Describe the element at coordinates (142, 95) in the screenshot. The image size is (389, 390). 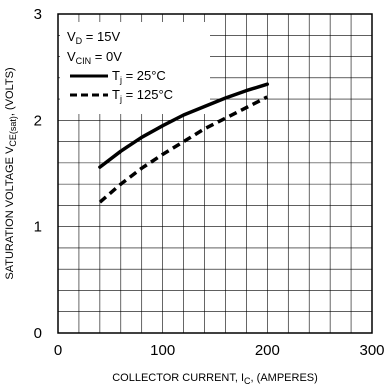
I see `legend-label-125c: Tj = 125°C` at that location.